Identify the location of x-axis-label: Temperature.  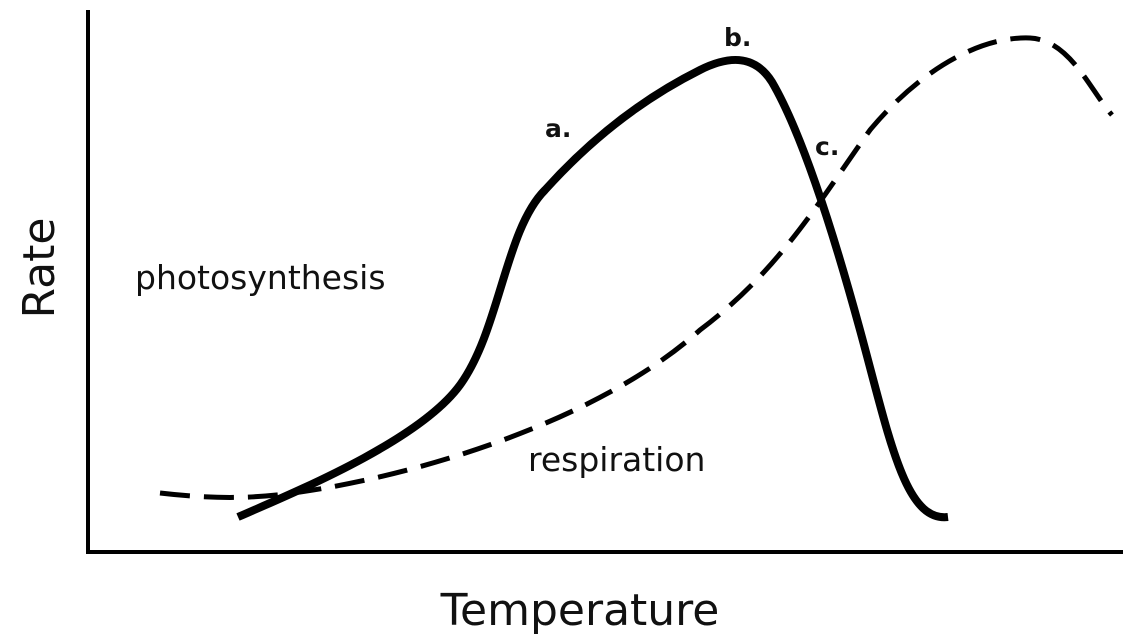
(580, 610).